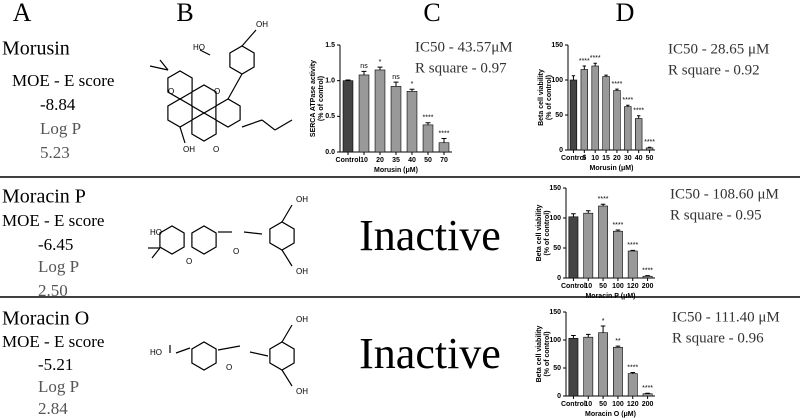 The image size is (800, 418). Describe the element at coordinates (380, 160) in the screenshot. I see `x-tick-label: 20` at that location.